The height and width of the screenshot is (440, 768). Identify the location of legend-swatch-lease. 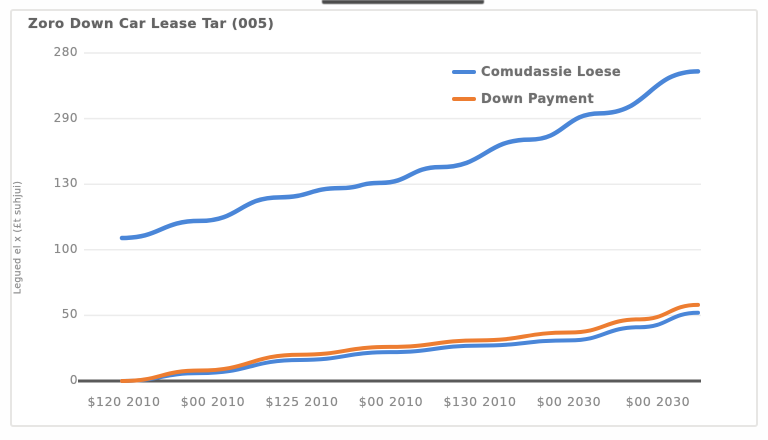
(464, 72).